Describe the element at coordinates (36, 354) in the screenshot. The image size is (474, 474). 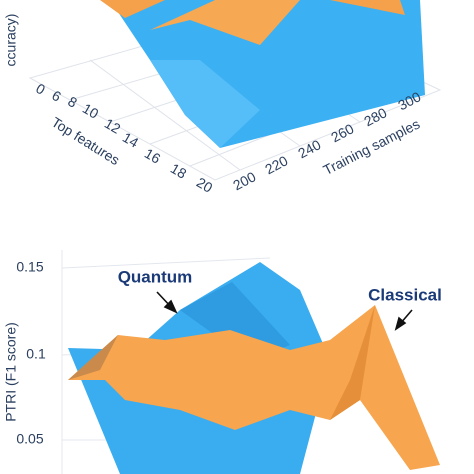
I see `tick-label: 0.1` at that location.